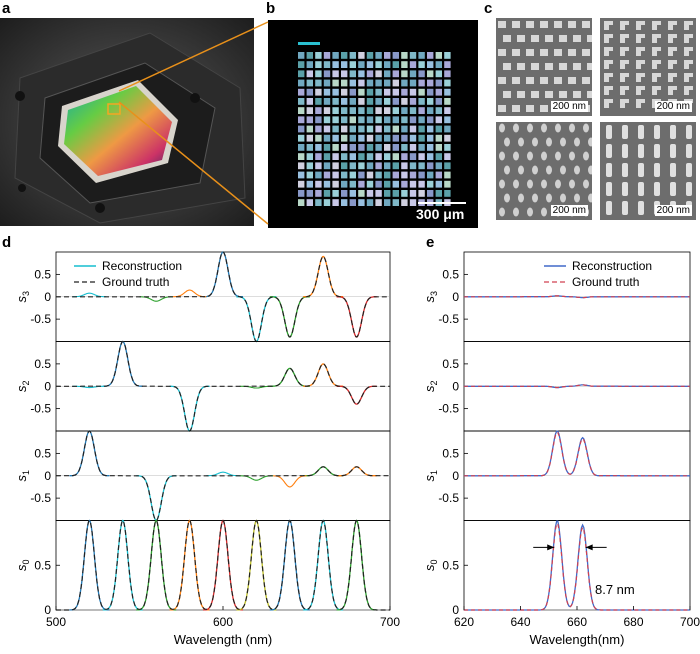  What do you see at coordinates (455, 386) in the screenshot?
I see `y-tick-label: 0` at bounding box center [455, 386].